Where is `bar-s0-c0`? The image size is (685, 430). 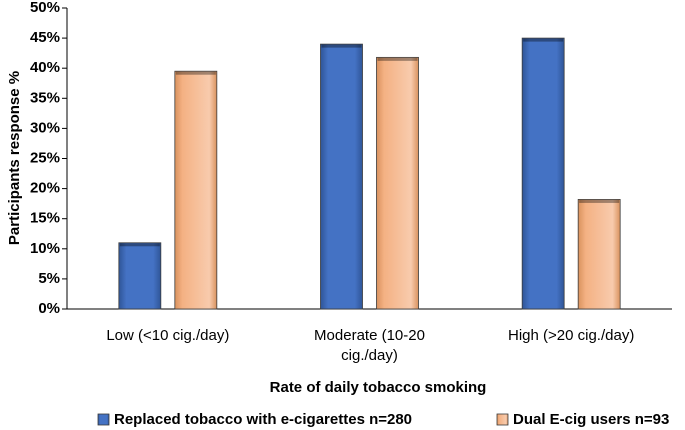 bar-s0-c0 is located at coordinates (140, 276).